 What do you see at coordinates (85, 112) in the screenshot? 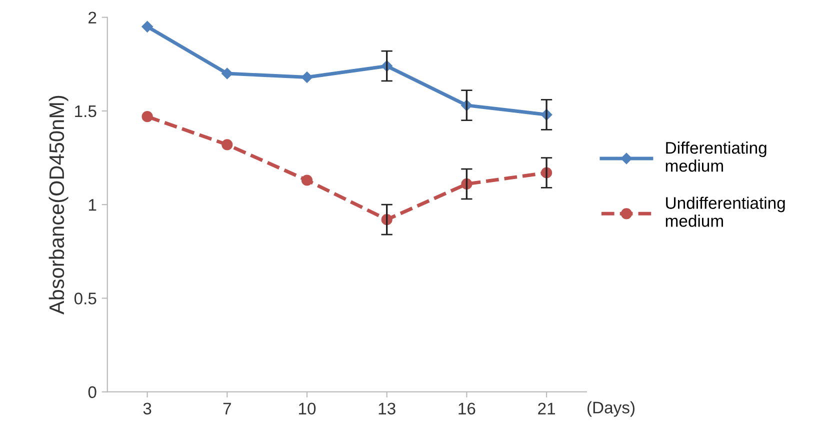
I see `y-tick-label: 1.5` at bounding box center [85, 112].